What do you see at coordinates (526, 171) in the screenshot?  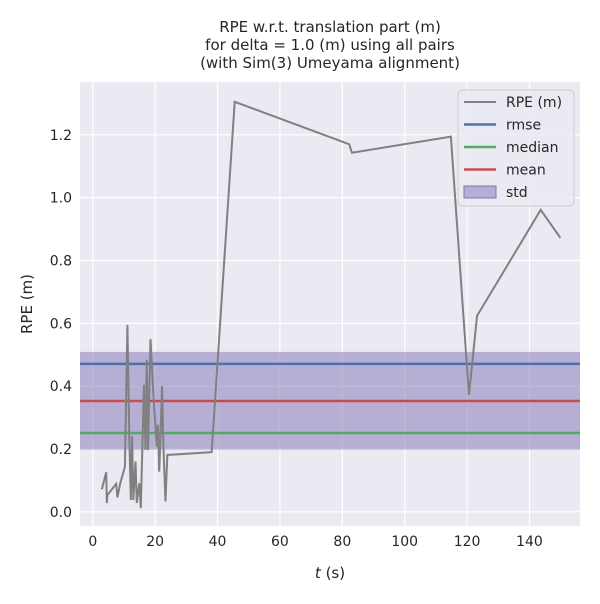 I see `legend-label: mean` at bounding box center [526, 171].